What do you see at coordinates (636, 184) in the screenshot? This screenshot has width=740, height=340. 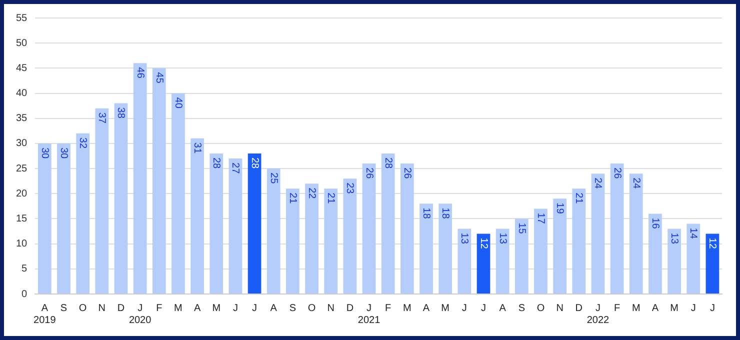 I see `data-label: 24` at bounding box center [636, 184].